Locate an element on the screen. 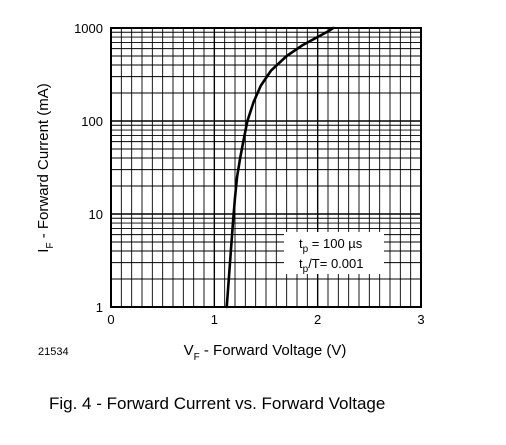 The width and height of the screenshot is (506, 445). series is located at coordinates (280, 167).